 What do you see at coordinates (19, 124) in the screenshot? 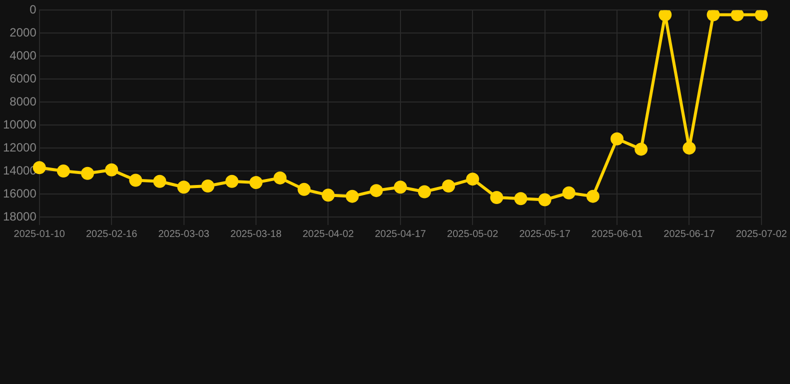
I see `y-tick-label: 10000` at bounding box center [19, 124].